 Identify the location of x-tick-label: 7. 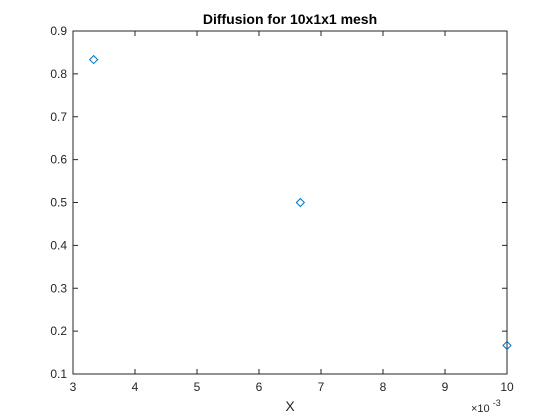
(321, 387).